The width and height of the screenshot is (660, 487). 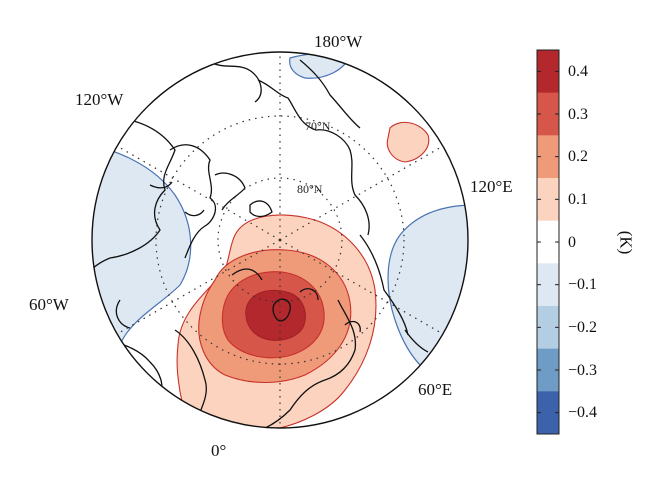 I want to click on colorbar-label-minus-0.1: −0.1, so click(x=583, y=284).